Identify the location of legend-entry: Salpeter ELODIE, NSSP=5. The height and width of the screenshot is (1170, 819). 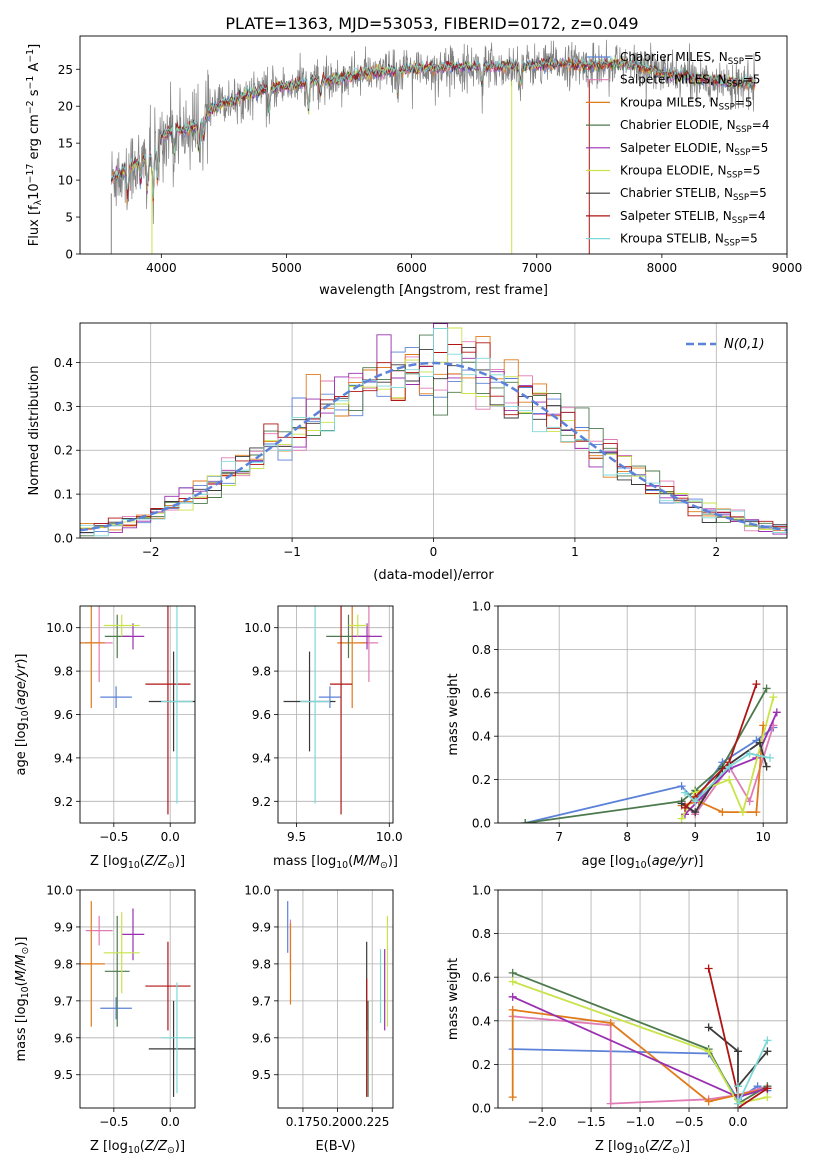
(694, 149).